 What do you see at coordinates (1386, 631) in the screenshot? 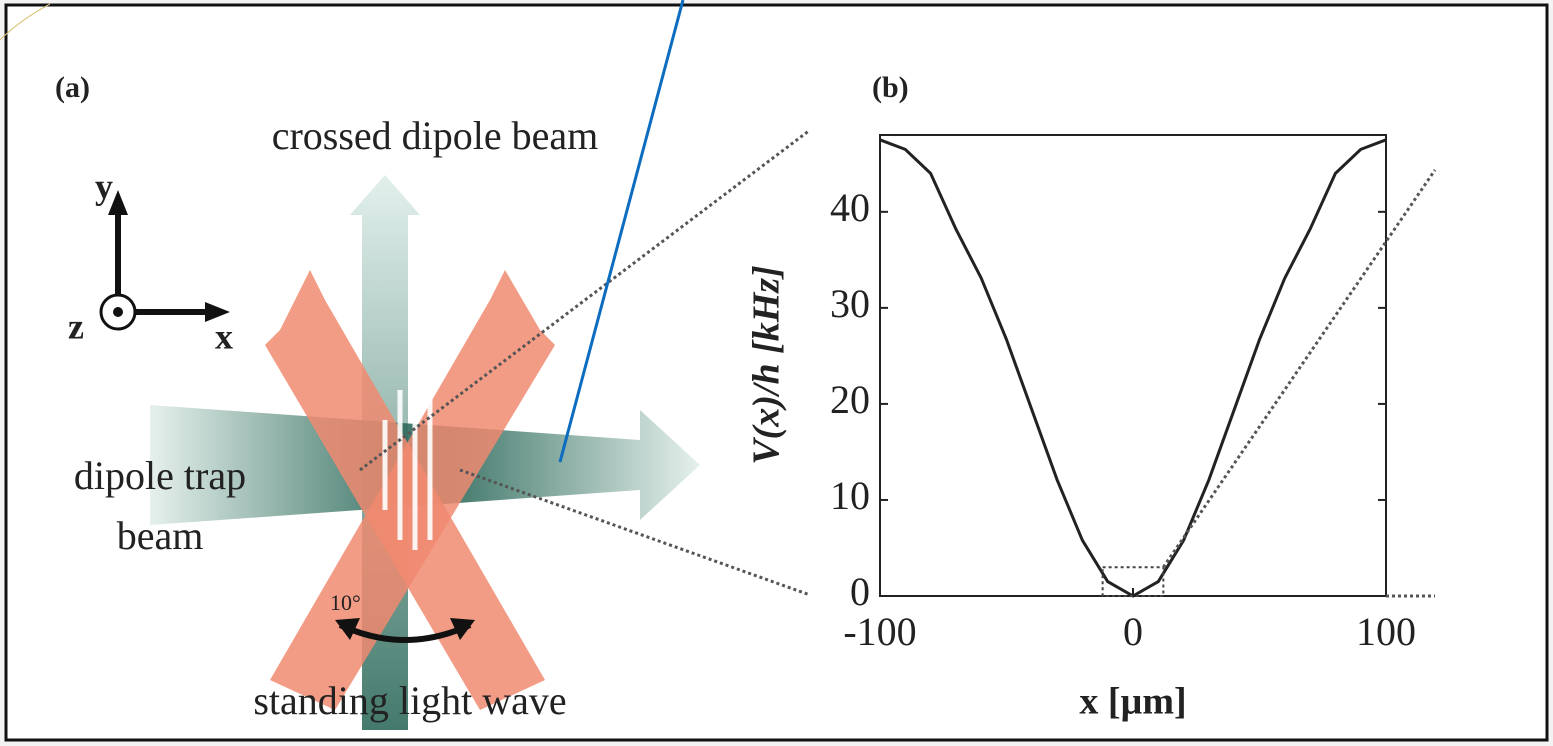
I see `x-tick-label: 100` at bounding box center [1386, 631].